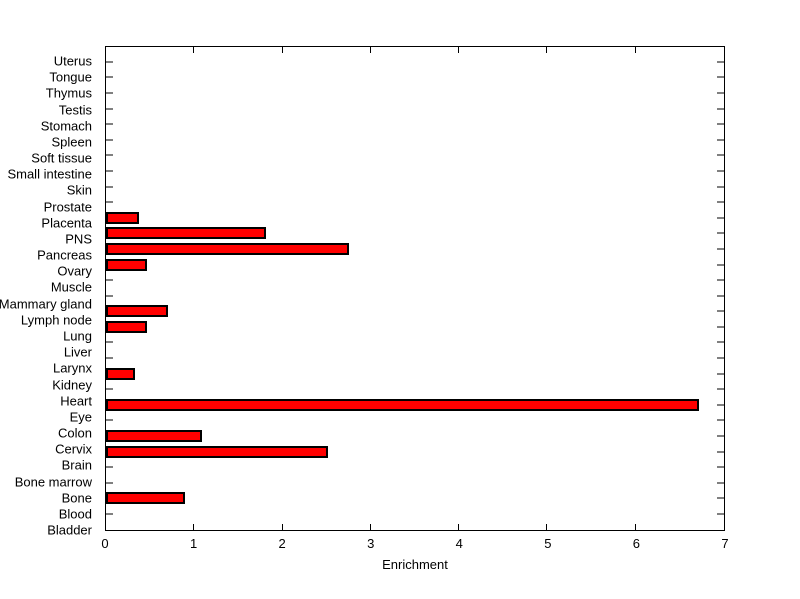 The image size is (800, 599). Describe the element at coordinates (72, 368) in the screenshot. I see `y-label-text: Larynx` at that location.